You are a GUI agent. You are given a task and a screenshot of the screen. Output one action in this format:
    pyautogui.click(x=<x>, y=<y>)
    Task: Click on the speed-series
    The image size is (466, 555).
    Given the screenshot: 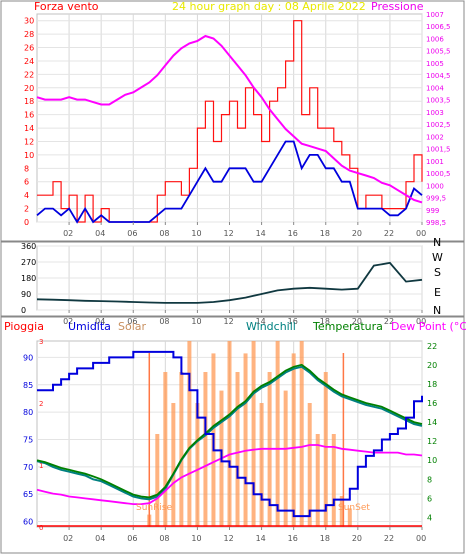 What is the action you would take?
    pyautogui.click(x=229, y=182)
    